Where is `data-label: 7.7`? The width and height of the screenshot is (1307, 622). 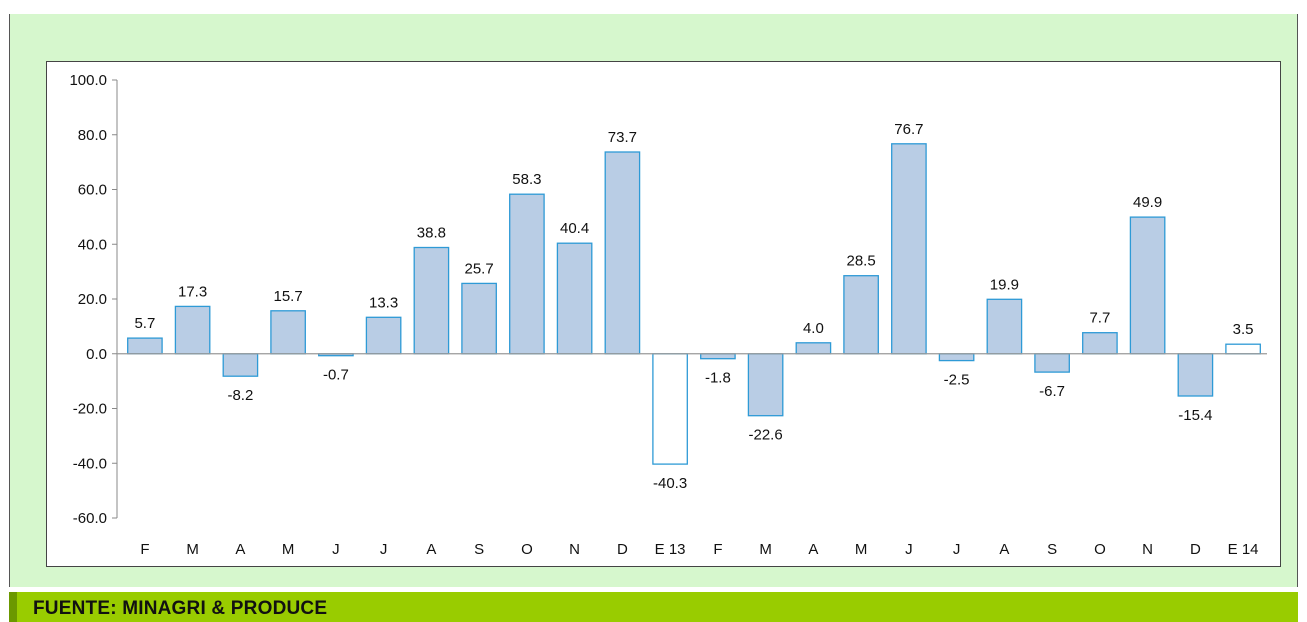
data-label: 7.7 is located at coordinates (1099, 318).